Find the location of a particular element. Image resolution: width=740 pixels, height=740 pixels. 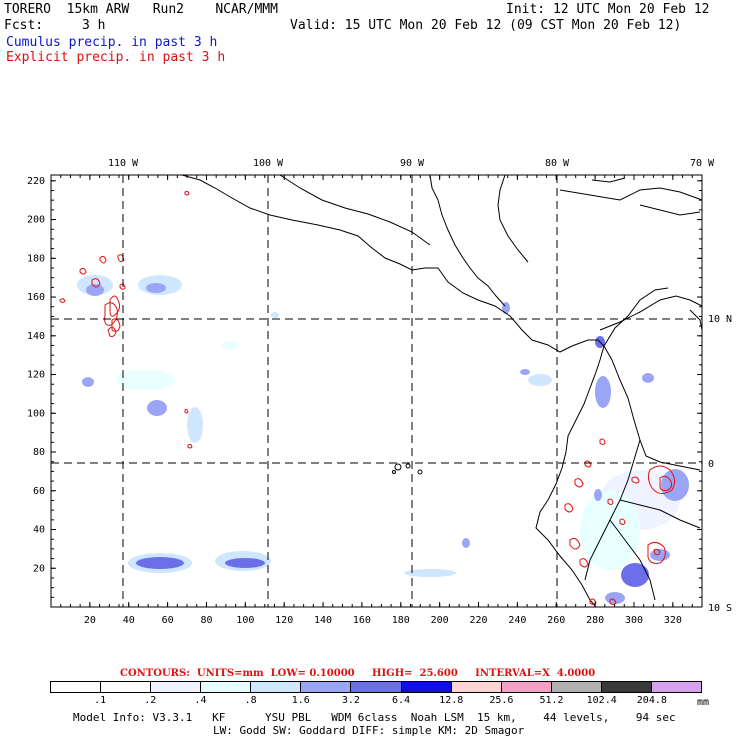

colorbar-label: .1 is located at coordinates (100, 700).